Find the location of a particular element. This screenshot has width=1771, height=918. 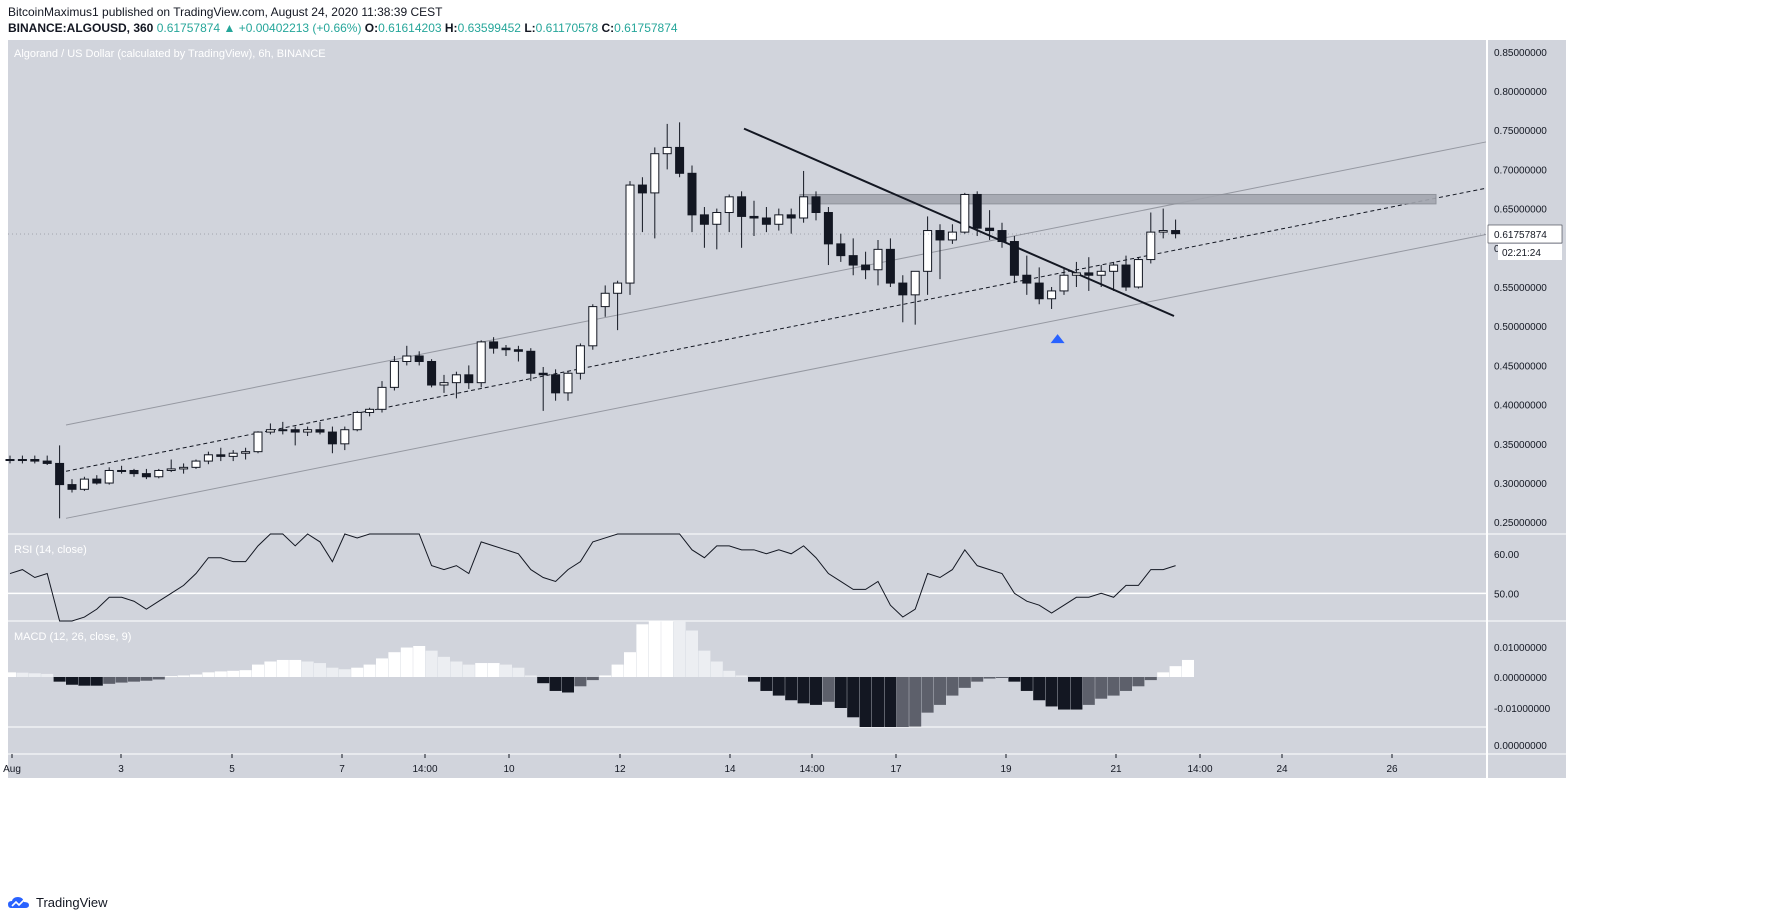

price-tick-label: 0.80000000 is located at coordinates (1520, 92).